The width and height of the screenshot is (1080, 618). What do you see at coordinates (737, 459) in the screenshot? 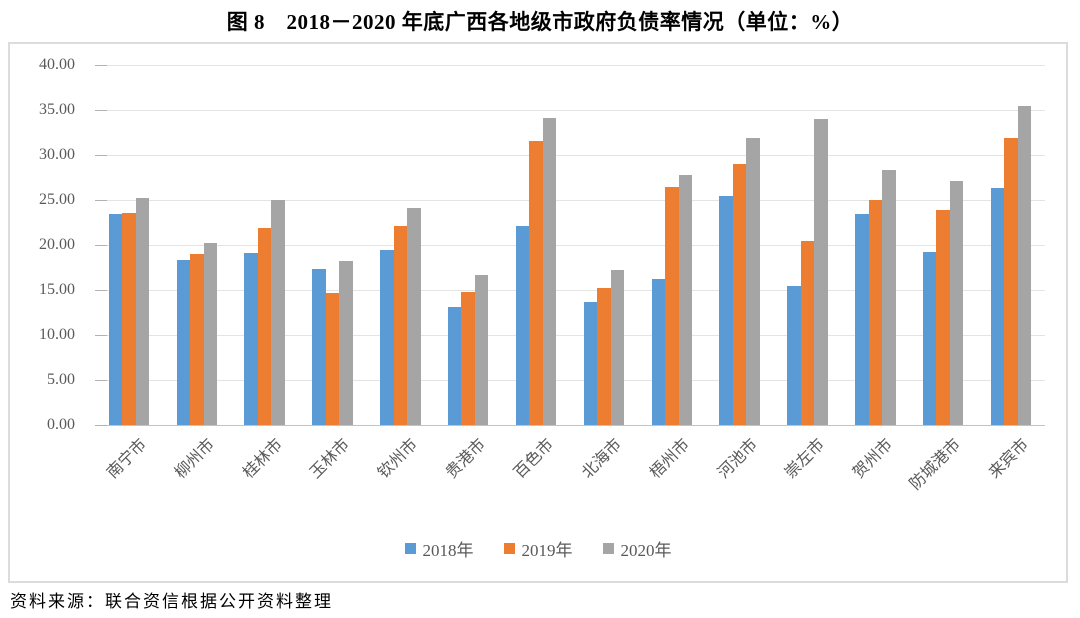
I see `x-axis-label: 河池市` at bounding box center [737, 459].